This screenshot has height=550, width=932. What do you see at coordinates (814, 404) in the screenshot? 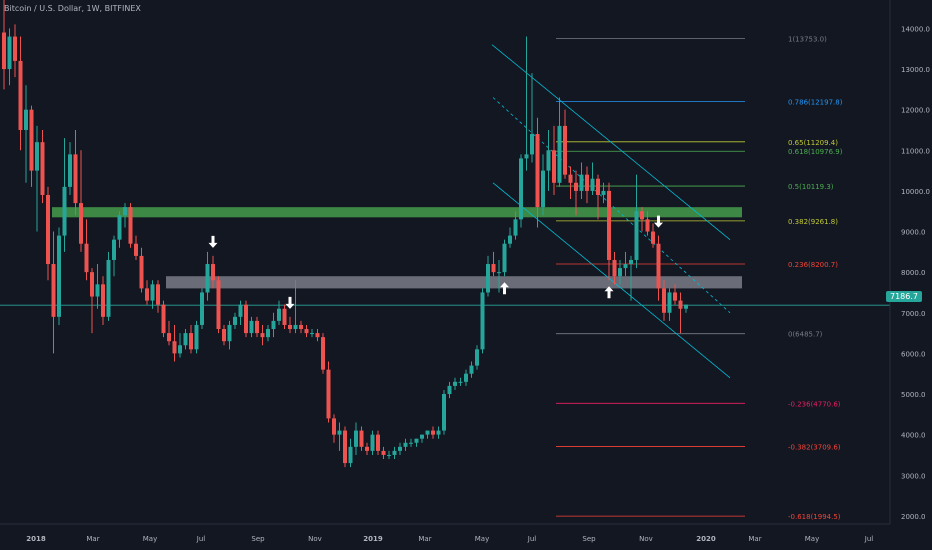
I see `fib-level-label: -0.236(4770.6)` at bounding box center [814, 404].